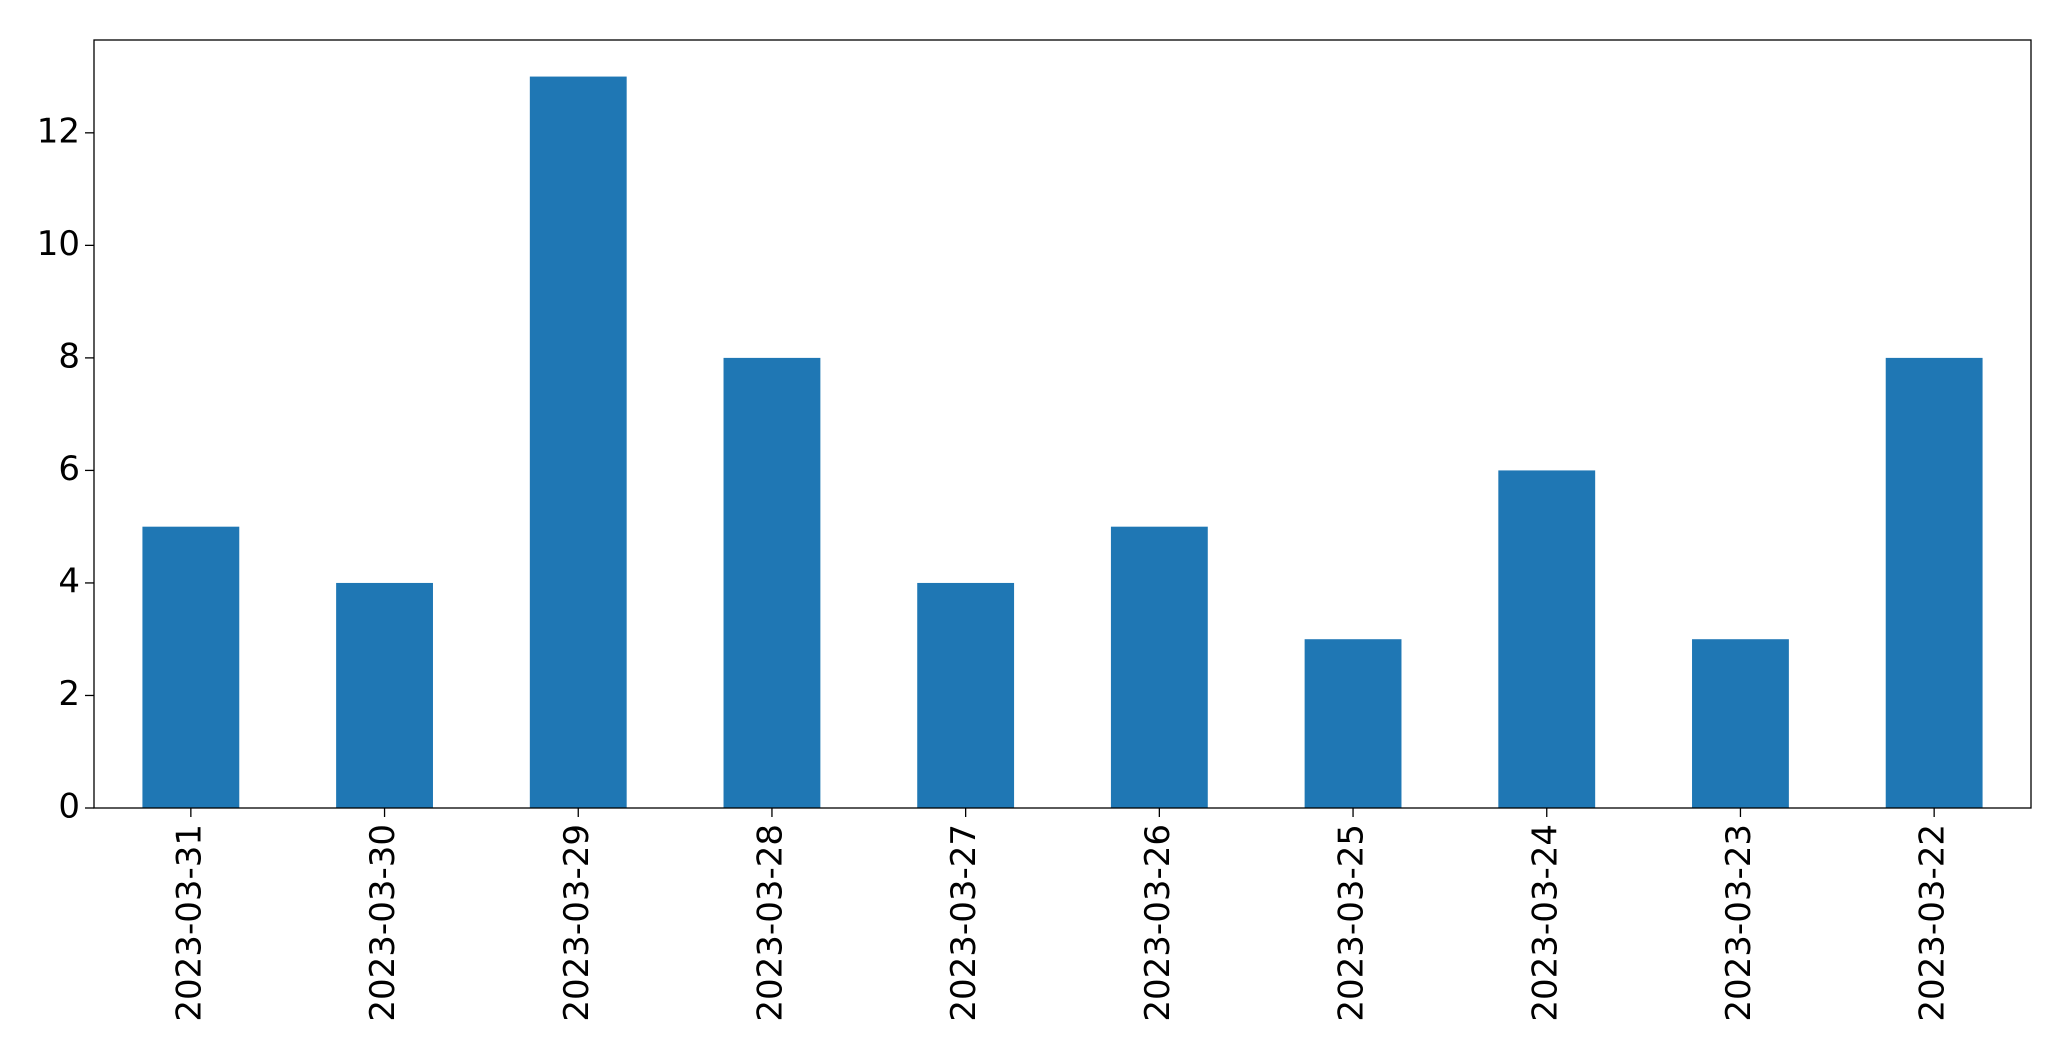 The width and height of the screenshot is (2071, 1061). What do you see at coordinates (770, 923) in the screenshot?
I see `x-tick-label: 2023-03-28` at bounding box center [770, 923].